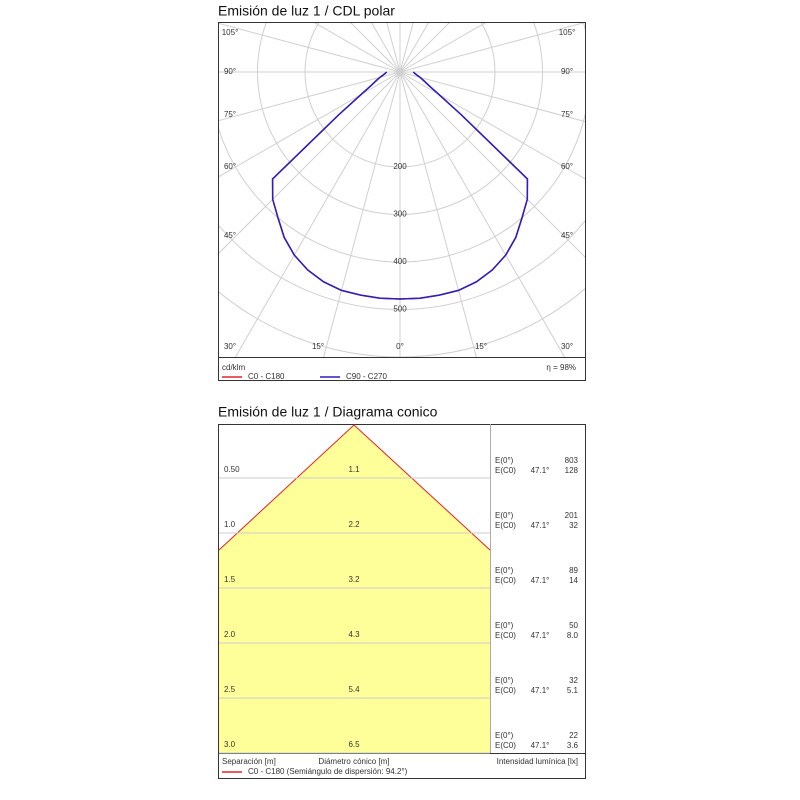 The width and height of the screenshot is (800, 800). Describe the element at coordinates (573, 690) in the screenshot. I see `ec0-value: 5.1` at that location.